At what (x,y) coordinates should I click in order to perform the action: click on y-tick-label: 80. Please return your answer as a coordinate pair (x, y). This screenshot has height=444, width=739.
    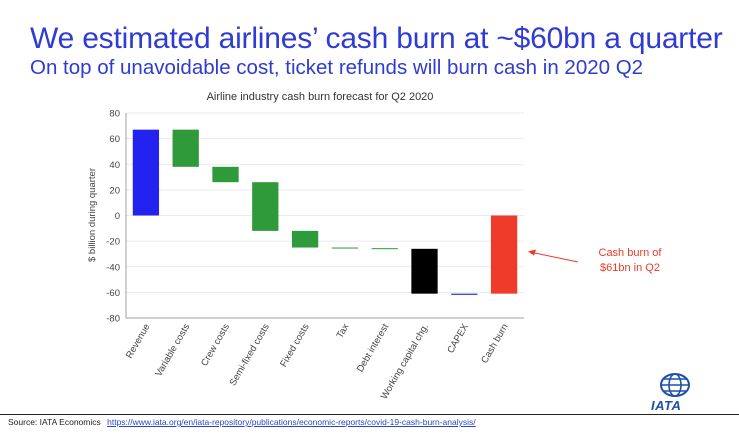
    Looking at the image, I should click on (114, 114).